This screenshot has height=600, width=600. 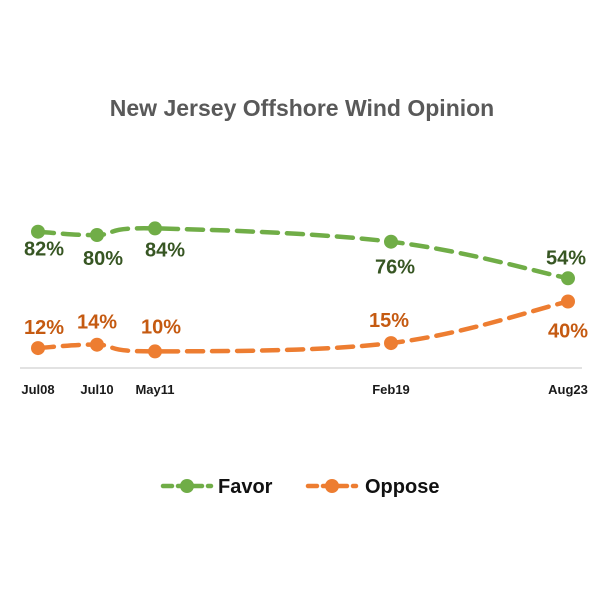 I want to click on data-label-favor-jul10: 80%, so click(x=103, y=259).